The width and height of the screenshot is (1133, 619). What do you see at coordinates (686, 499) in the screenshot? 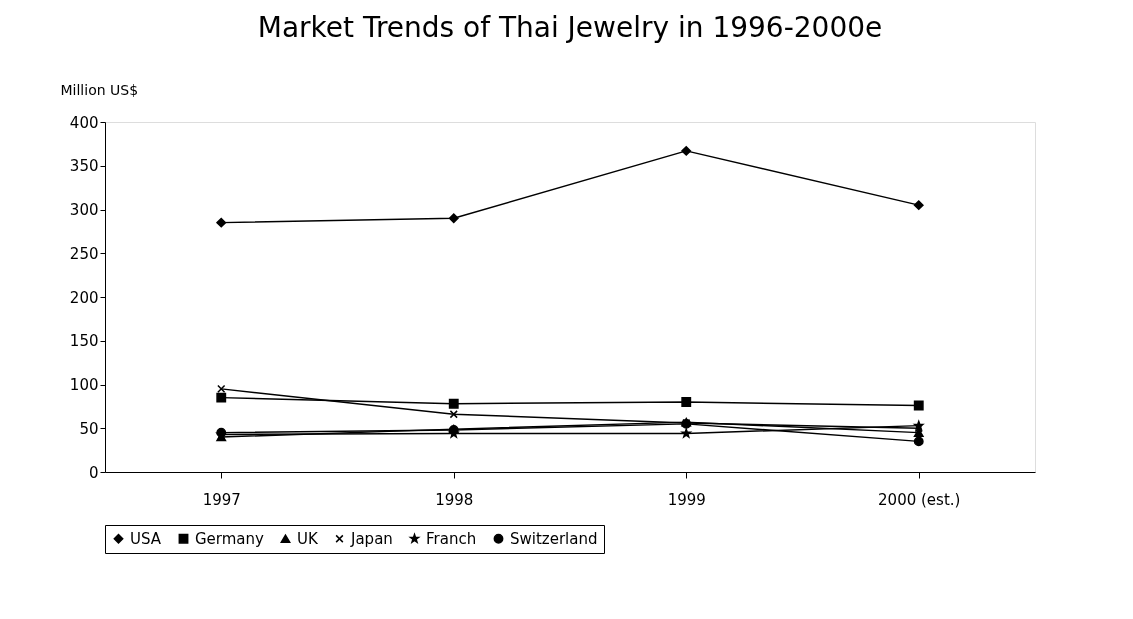
I see `x-tick-label: 1999` at bounding box center [686, 499].